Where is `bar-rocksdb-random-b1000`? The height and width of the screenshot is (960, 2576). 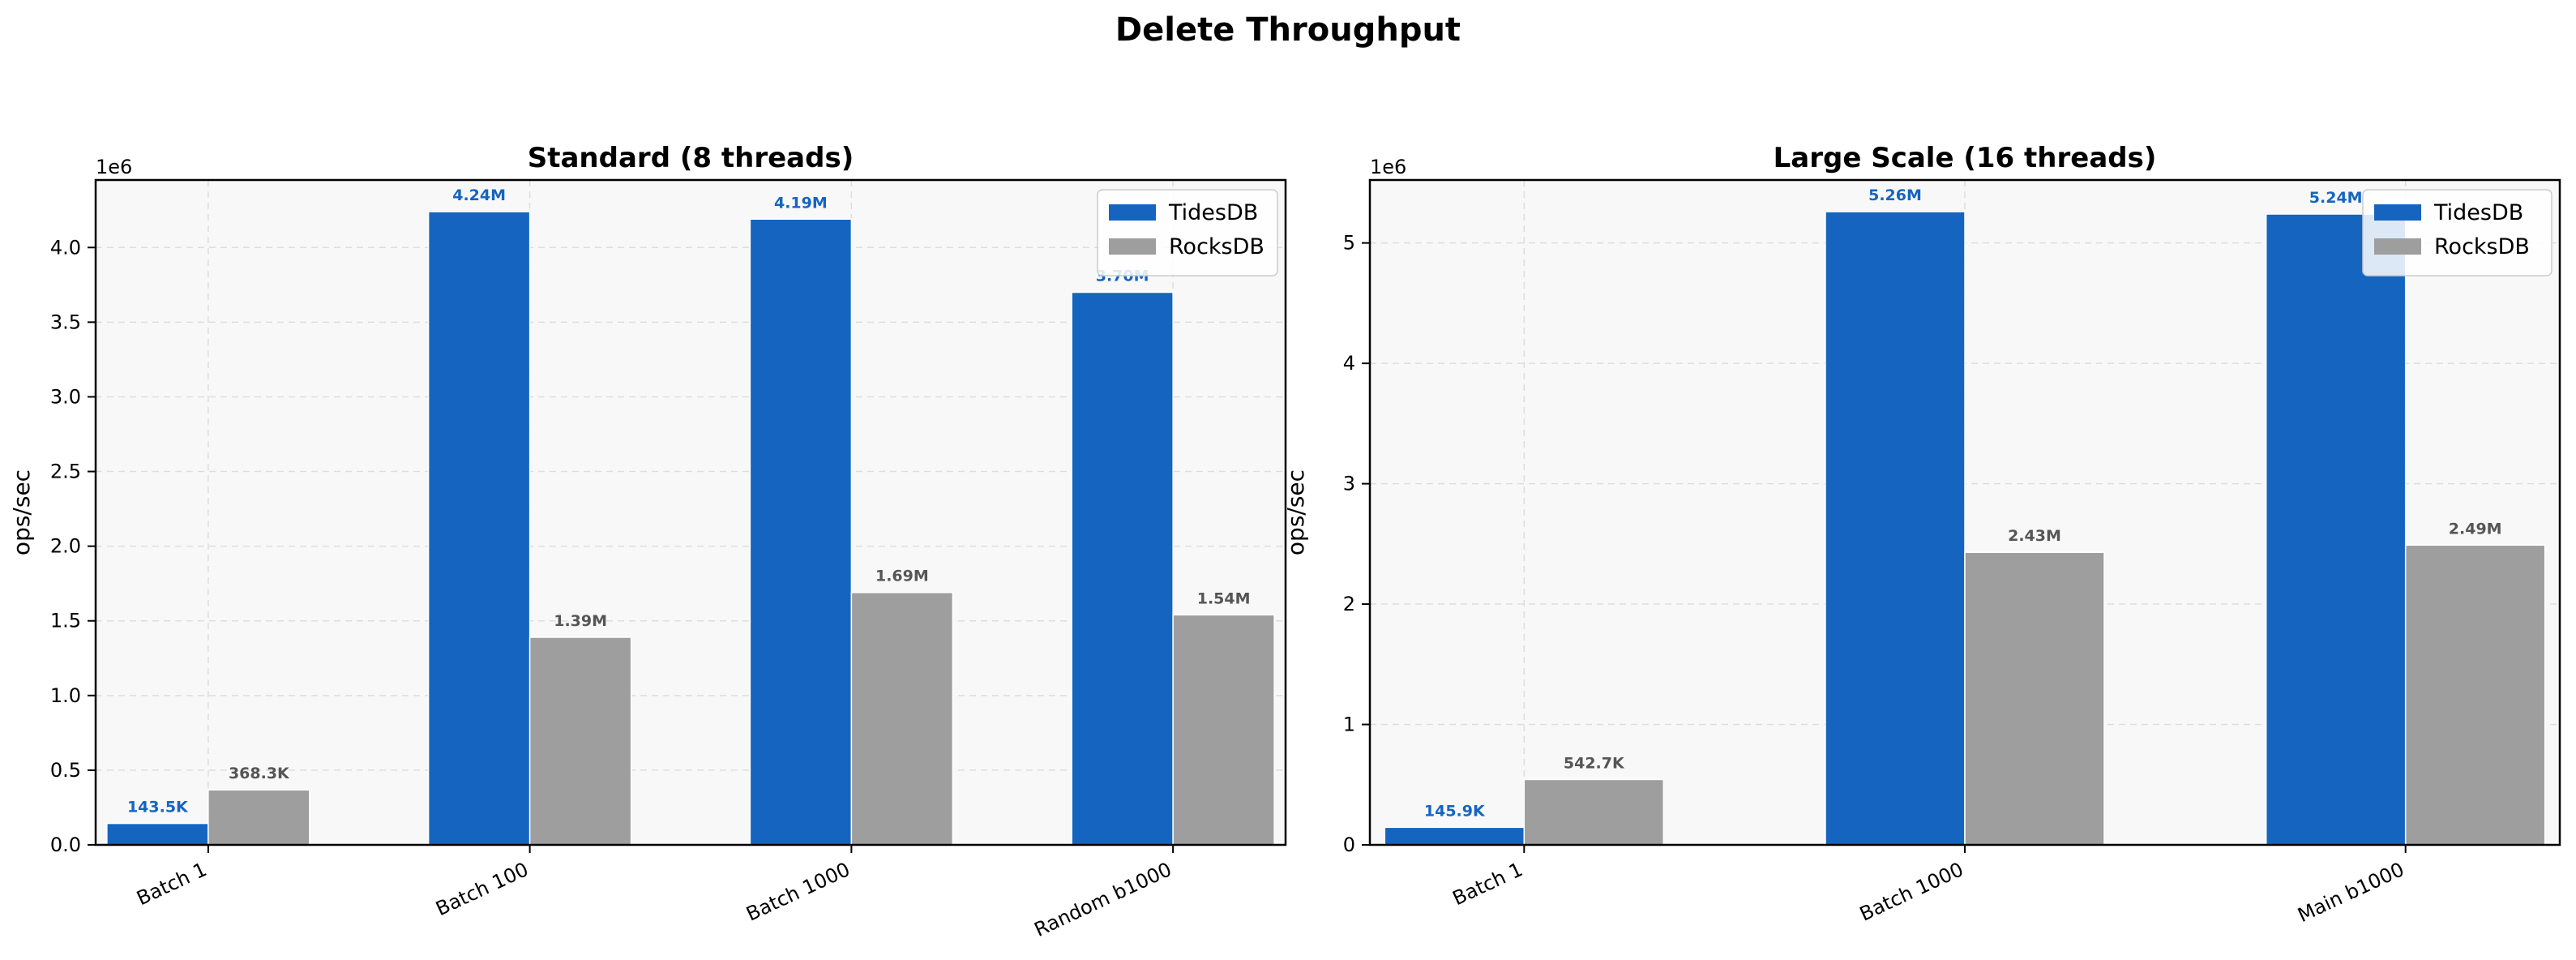 bar-rocksdb-random-b1000 is located at coordinates (1223, 730).